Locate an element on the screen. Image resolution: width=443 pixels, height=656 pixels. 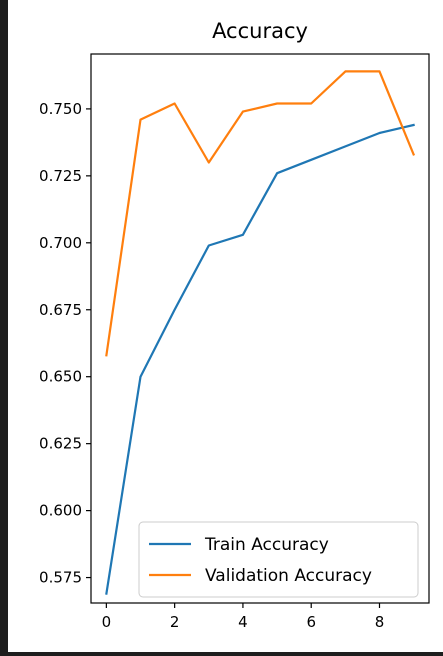
y-tick-label: 0.575 is located at coordinates (60, 578).